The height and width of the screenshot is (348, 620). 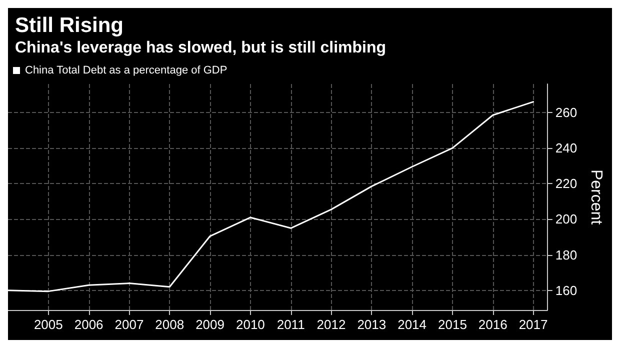 What do you see at coordinates (566, 112) in the screenshot?
I see `y-tick-label: 260` at bounding box center [566, 112].